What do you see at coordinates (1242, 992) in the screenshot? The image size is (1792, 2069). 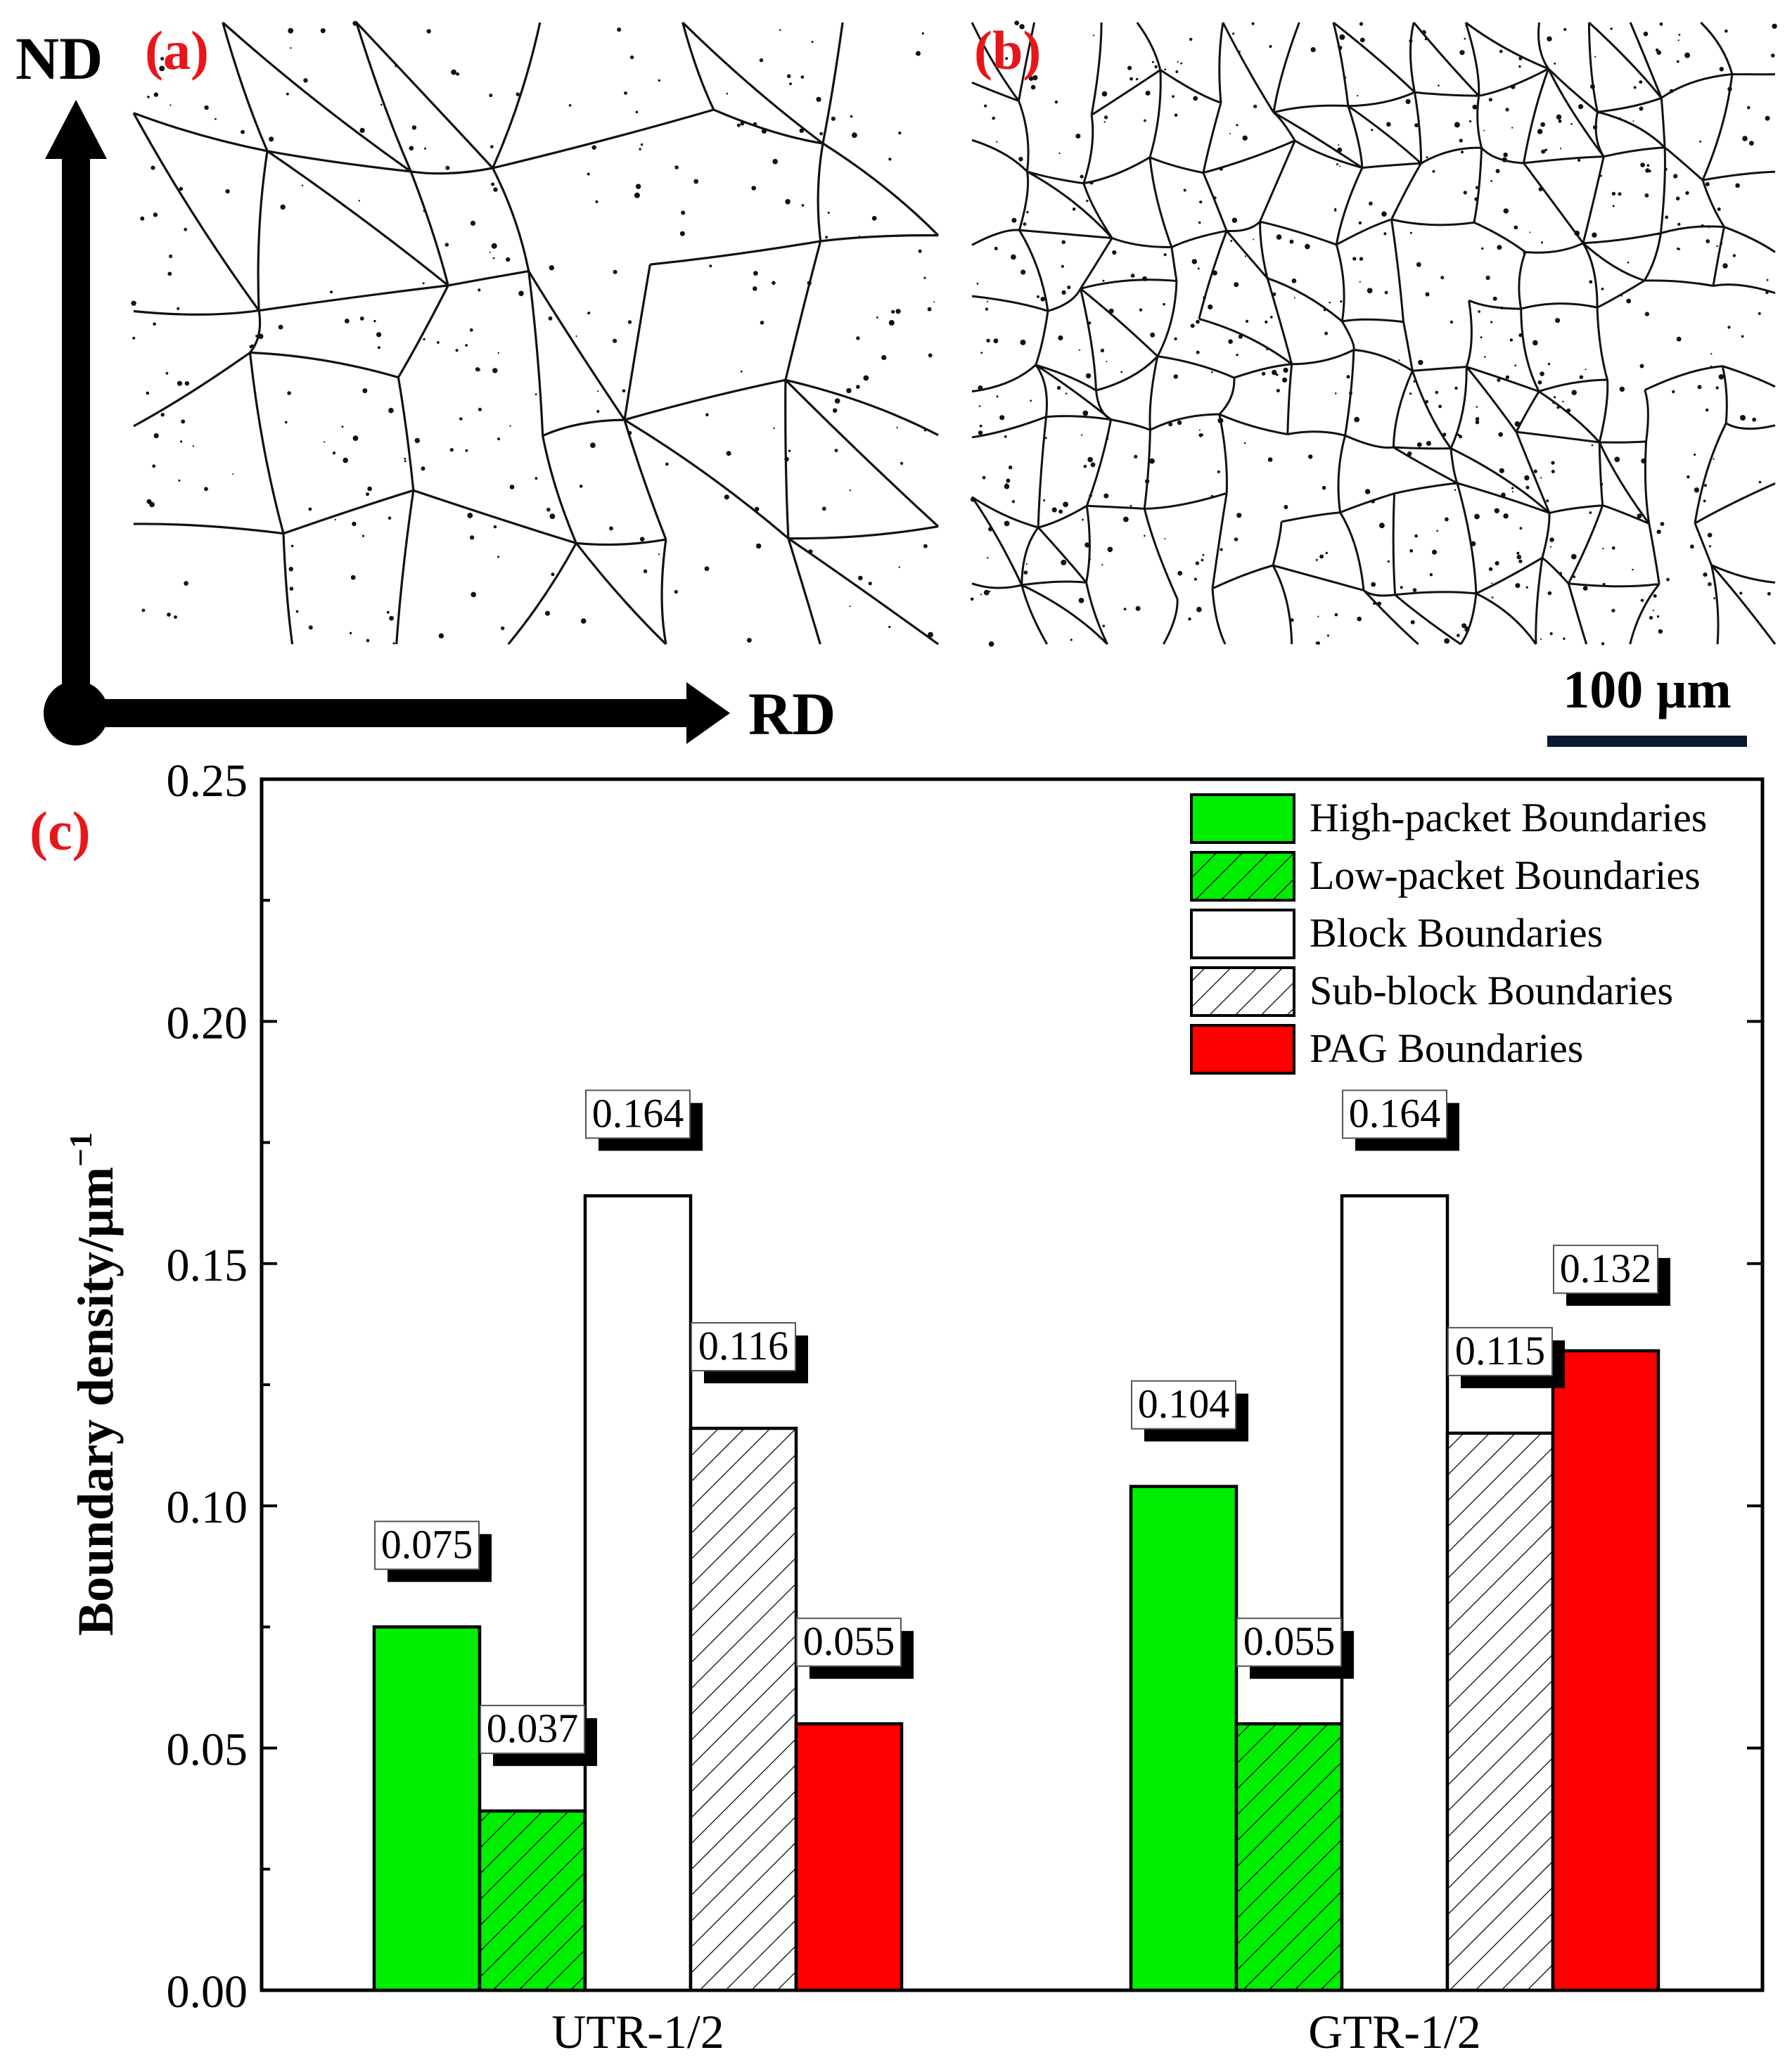 I see `legend-swatch-outline` at bounding box center [1242, 992].